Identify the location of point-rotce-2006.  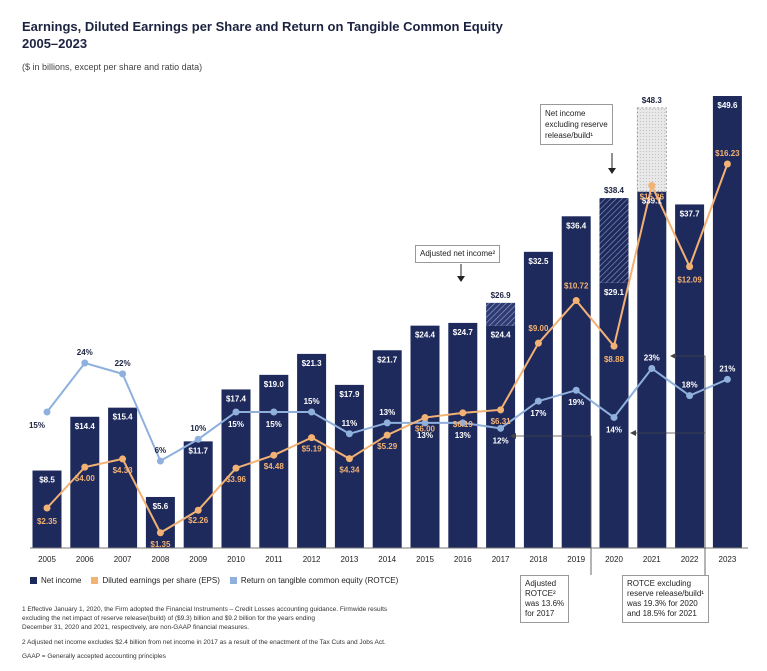
(85, 363).